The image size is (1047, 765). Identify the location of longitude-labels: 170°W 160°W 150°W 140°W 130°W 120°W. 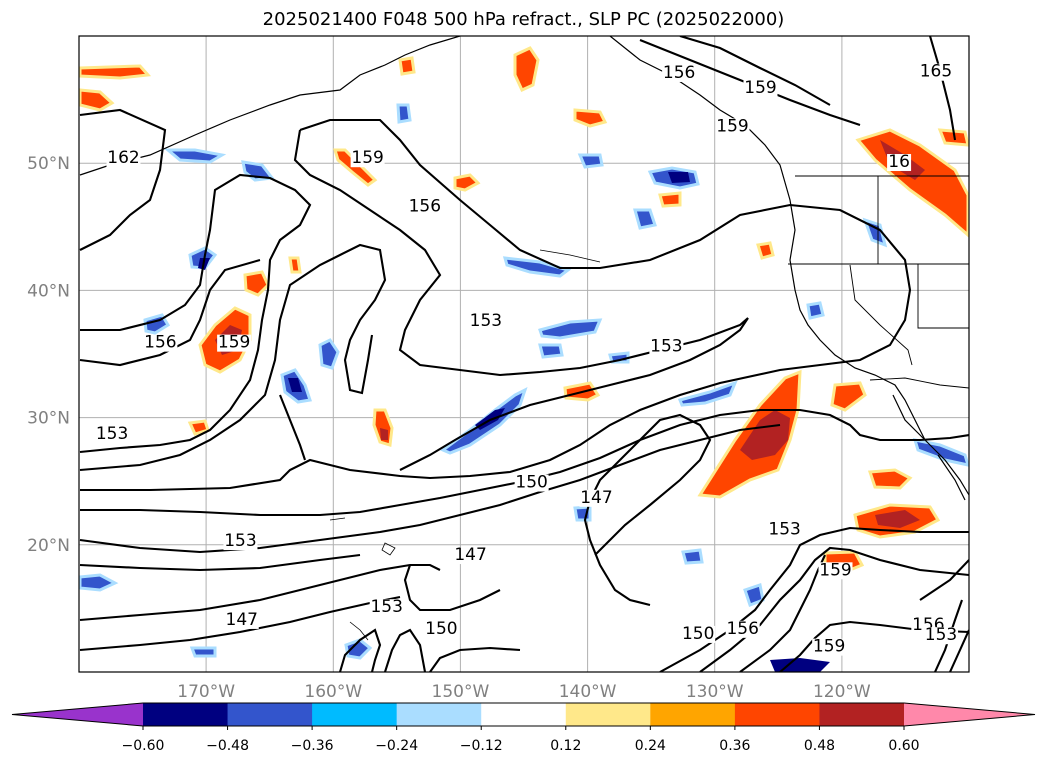
(524, 692).